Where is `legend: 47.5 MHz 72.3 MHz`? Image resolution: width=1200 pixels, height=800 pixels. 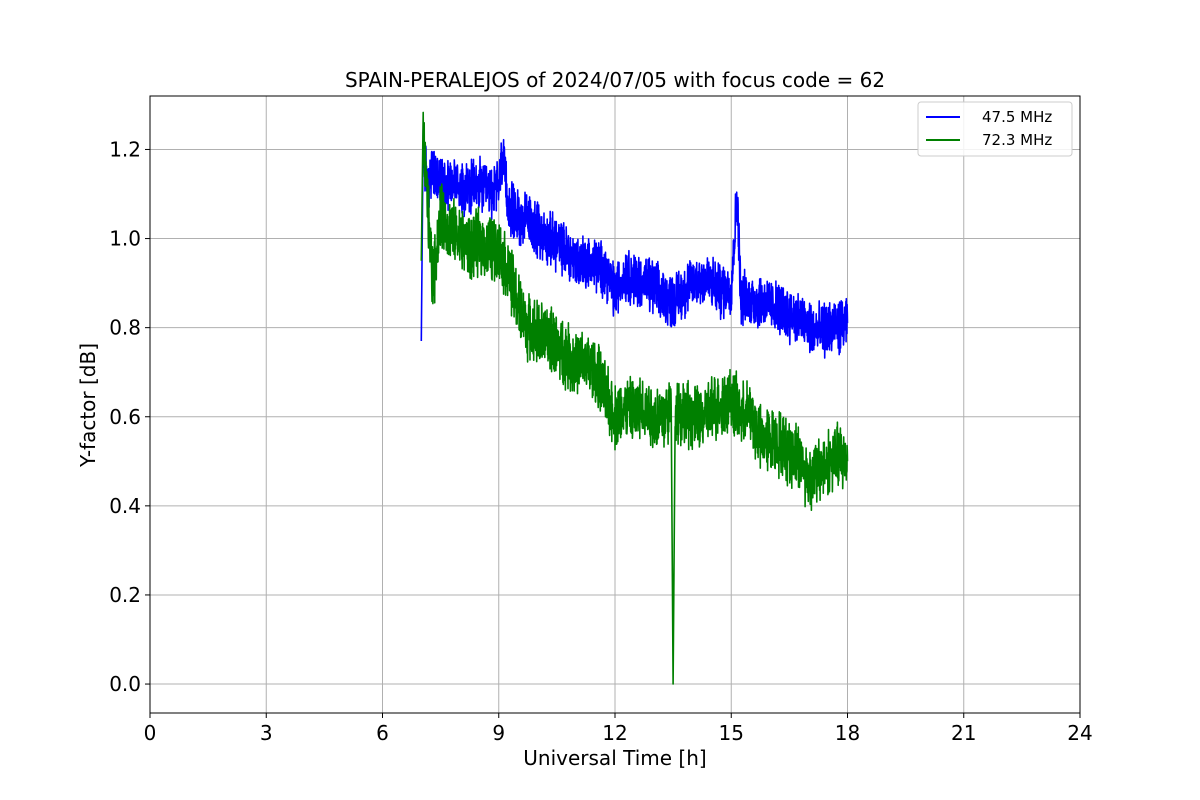
legend: 47.5 MHz 72.3 MHz is located at coordinates (995, 129).